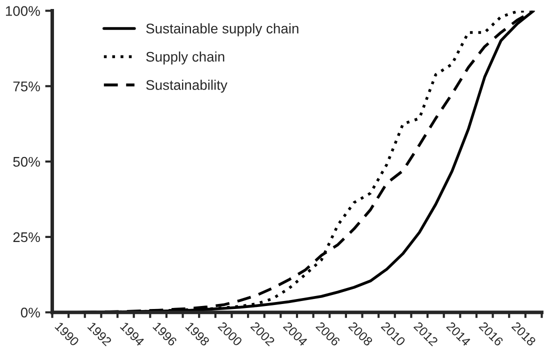 This screenshot has height=359, width=550. What do you see at coordinates (26, 161) in the screenshot?
I see `y-tick-label: 50%` at bounding box center [26, 161].